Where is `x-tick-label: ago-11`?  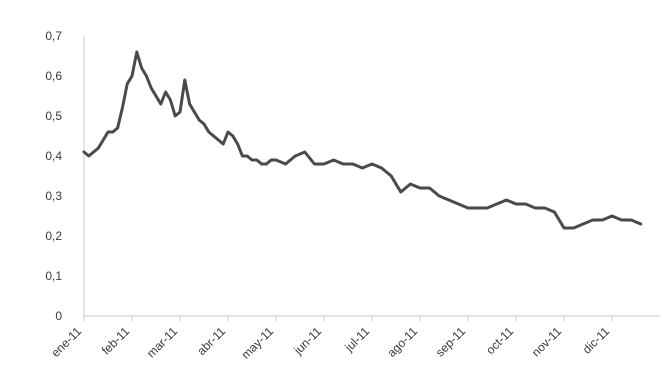
x-tick-label: ago-11 is located at coordinates (402, 342).